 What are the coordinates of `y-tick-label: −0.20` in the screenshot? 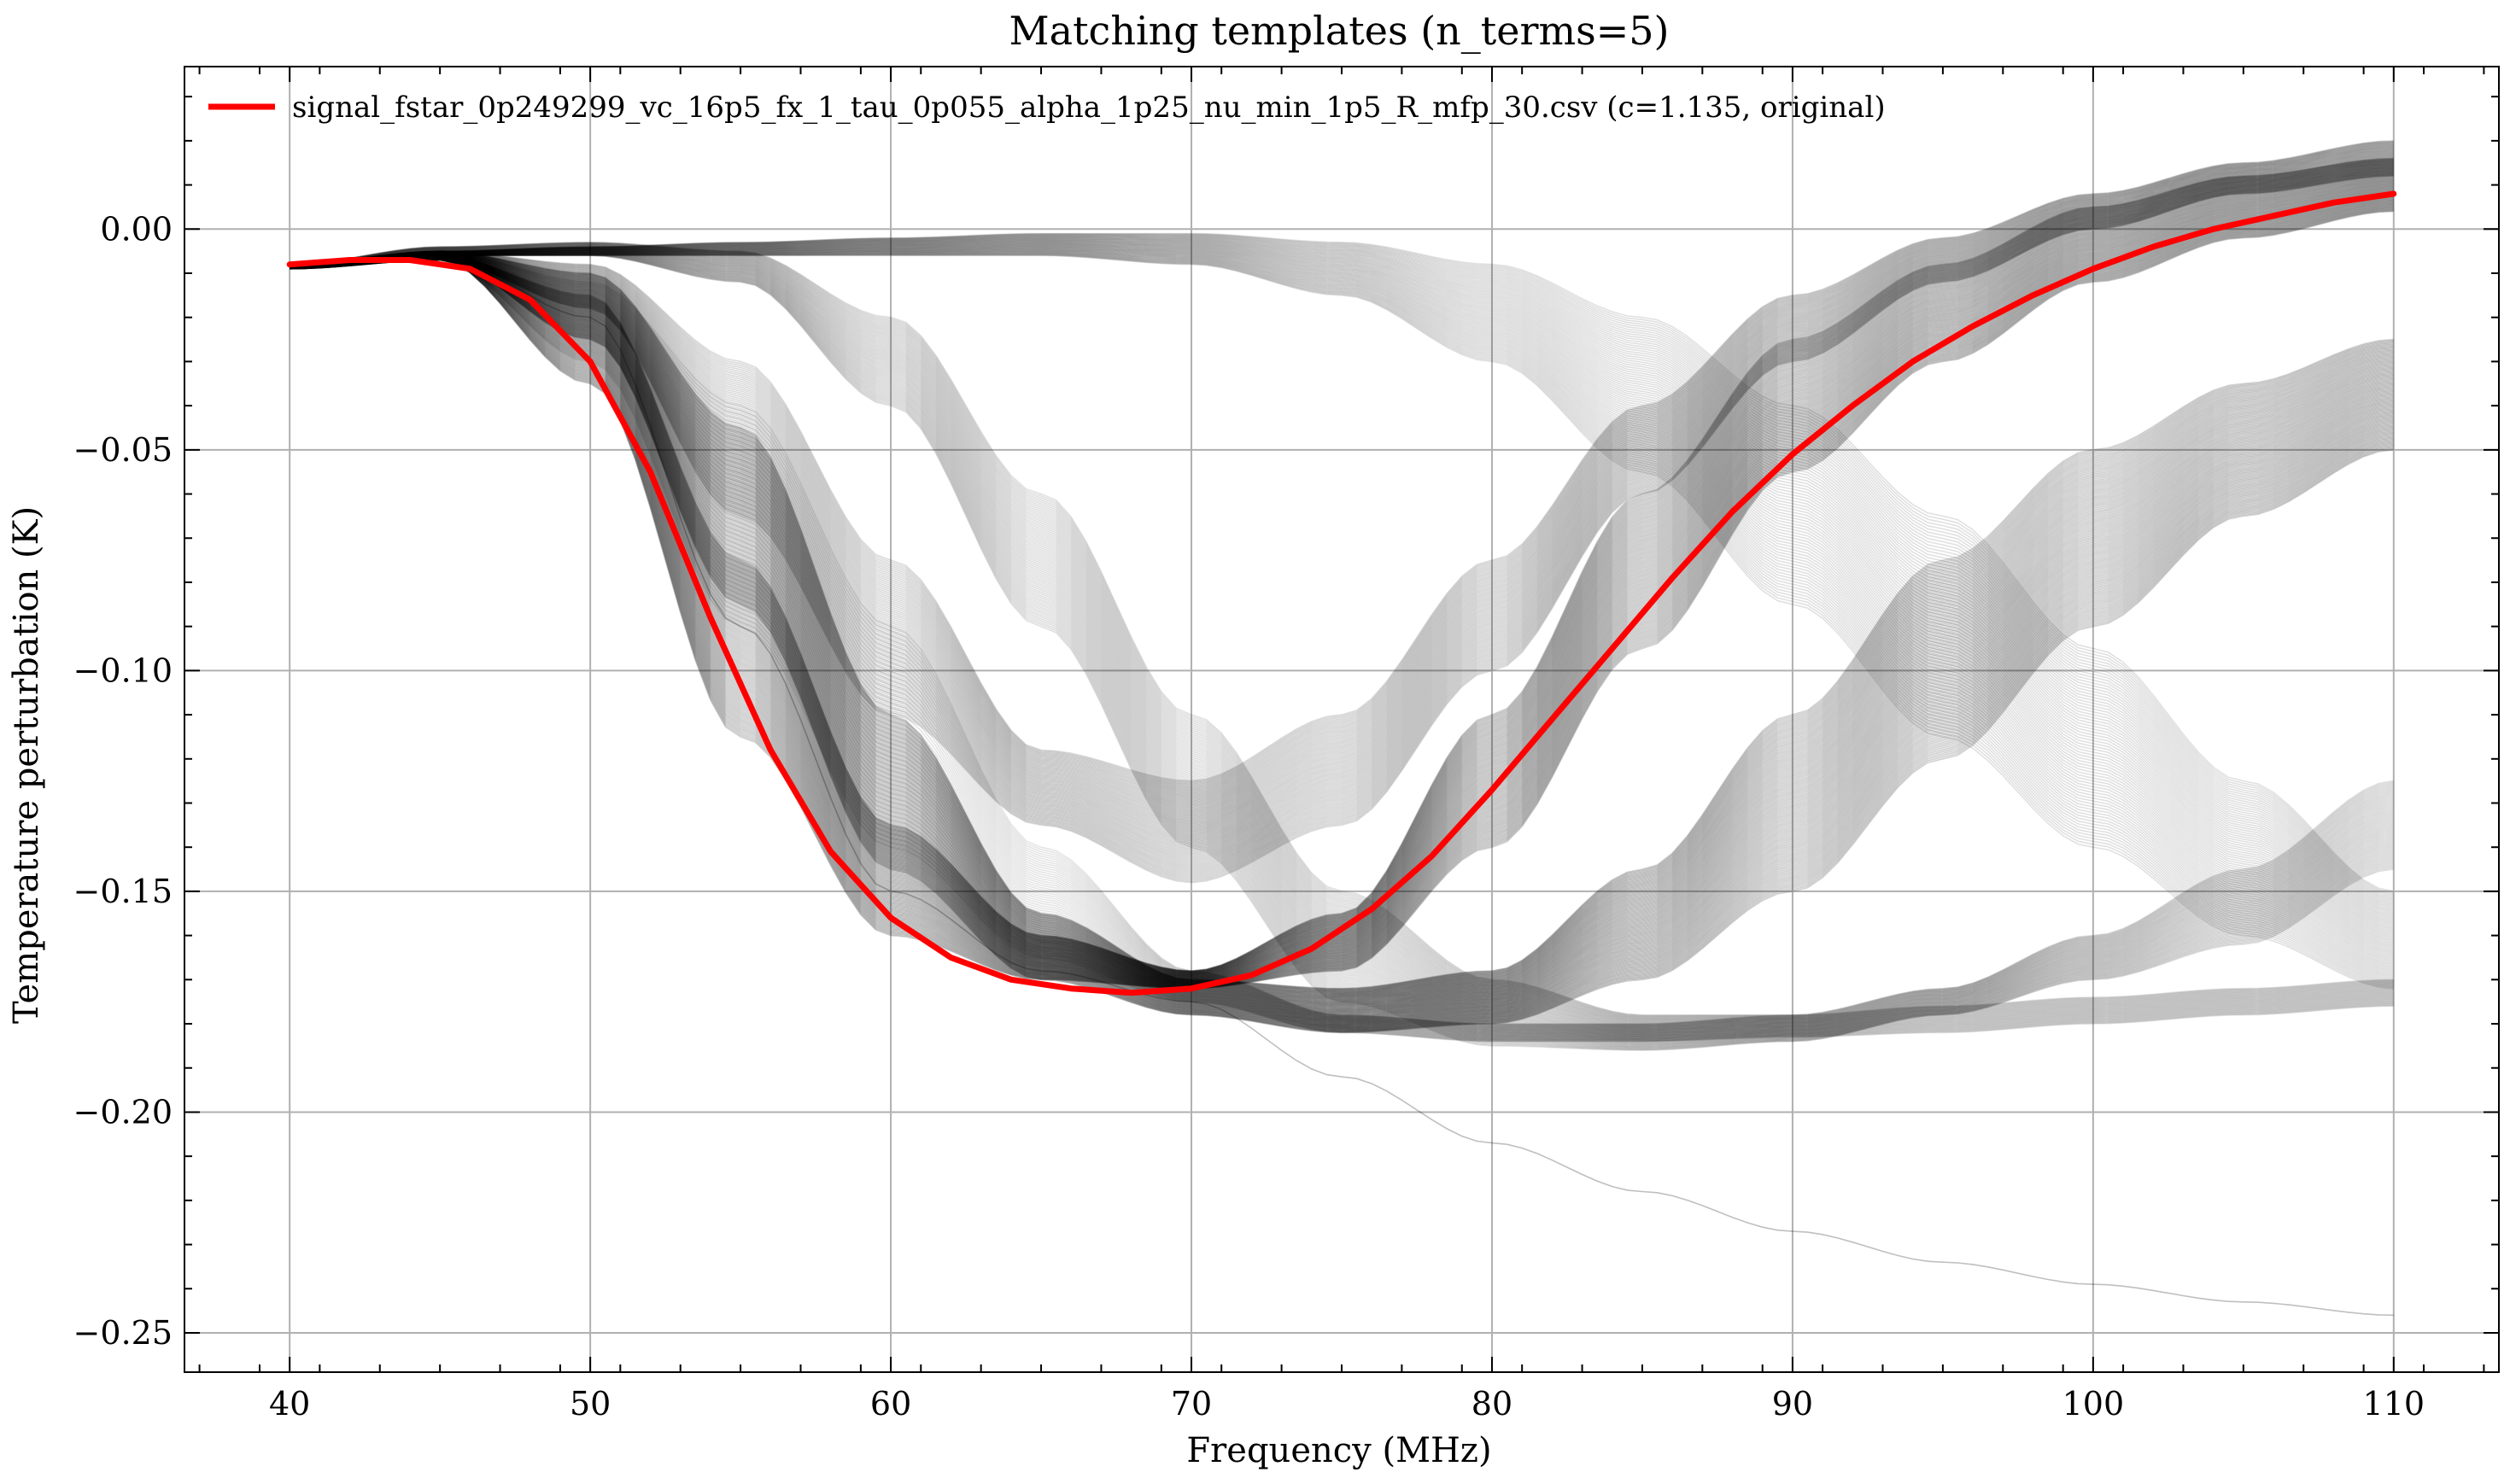 It's located at (123, 1112).